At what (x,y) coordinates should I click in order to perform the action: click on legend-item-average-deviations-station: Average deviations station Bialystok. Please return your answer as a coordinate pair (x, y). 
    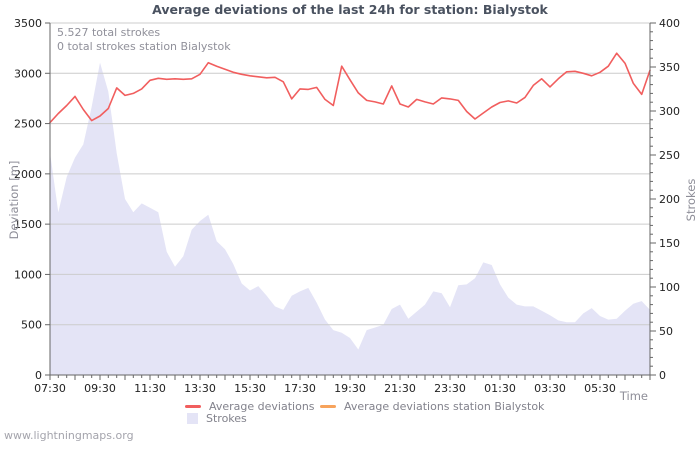
    Looking at the image, I should click on (432, 406).